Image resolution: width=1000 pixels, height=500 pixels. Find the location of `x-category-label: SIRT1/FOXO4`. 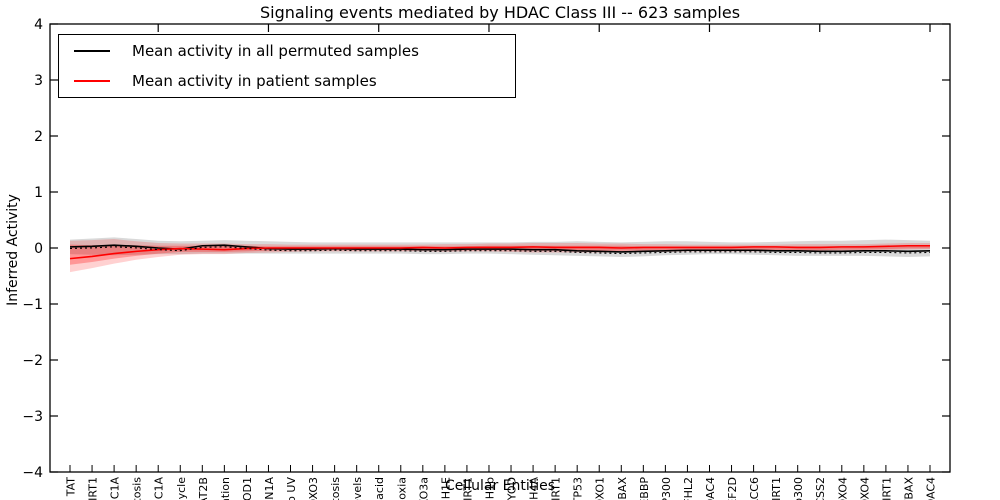

x-category-label: SIRT1/FOXO4 is located at coordinates (864, 488).